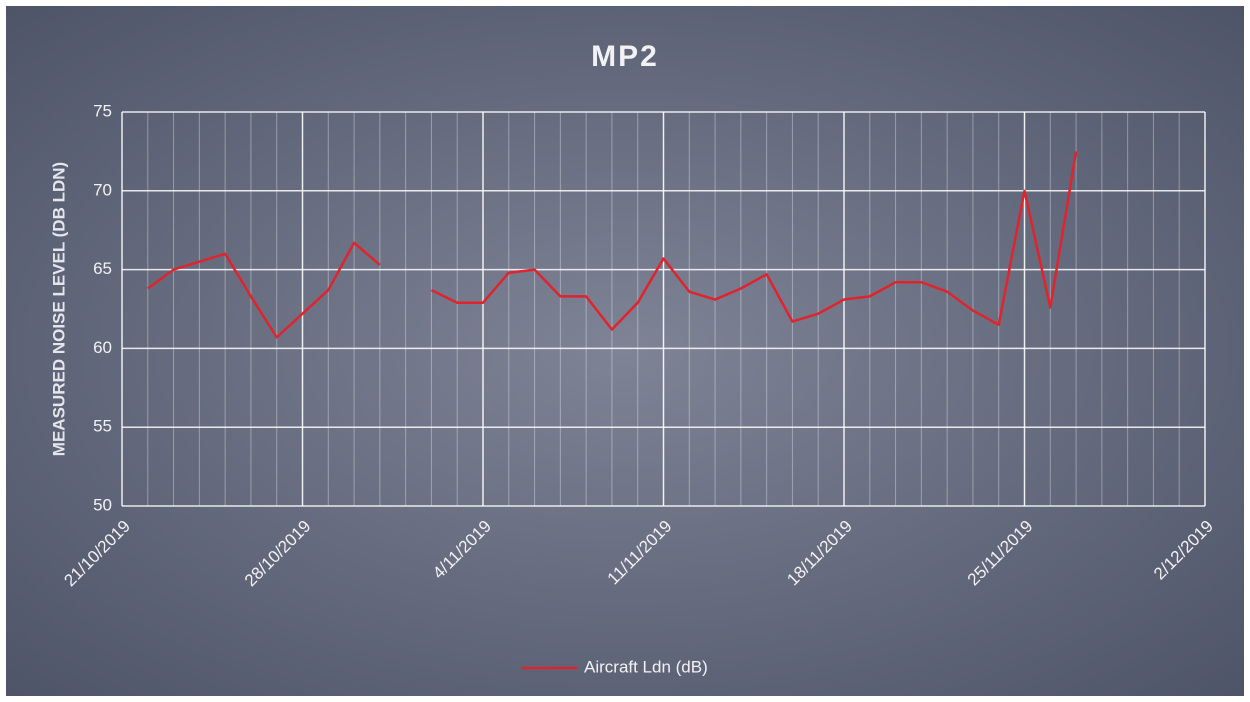 The width and height of the screenshot is (1250, 702). What do you see at coordinates (102, 110) in the screenshot?
I see `y-tick-label: 75` at bounding box center [102, 110].